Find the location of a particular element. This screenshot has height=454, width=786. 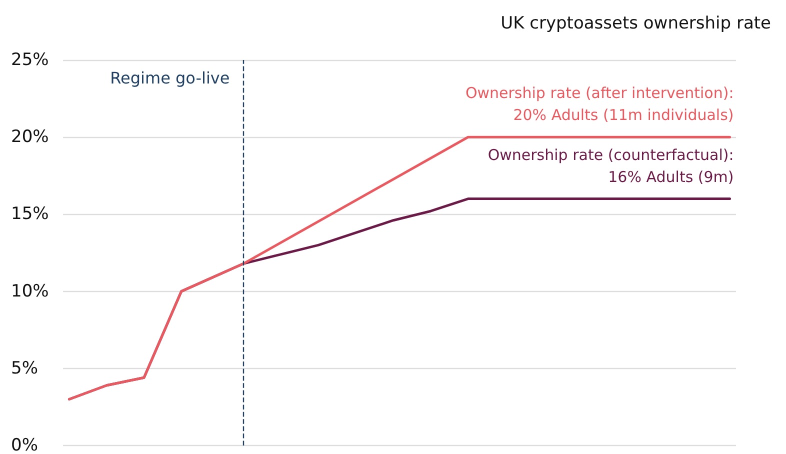

chart-title: UK cryptoassets ownership rate is located at coordinates (635, 24).